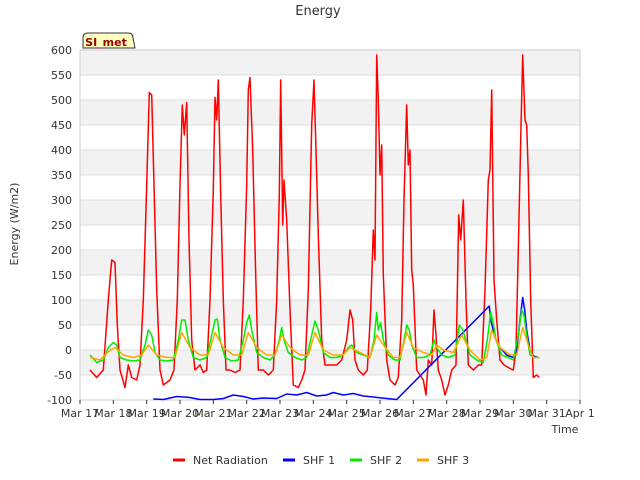  Describe the element at coordinates (547, 413) in the screenshot. I see `x-tick-label: Mar 31` at that location.